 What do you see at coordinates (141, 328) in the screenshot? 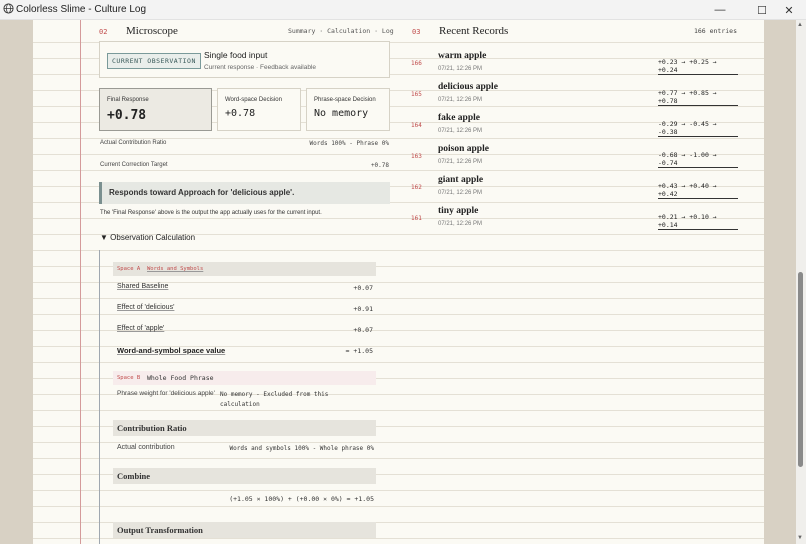
I see `effect-apple-link: Effect of 'apple'` at bounding box center [141, 328].